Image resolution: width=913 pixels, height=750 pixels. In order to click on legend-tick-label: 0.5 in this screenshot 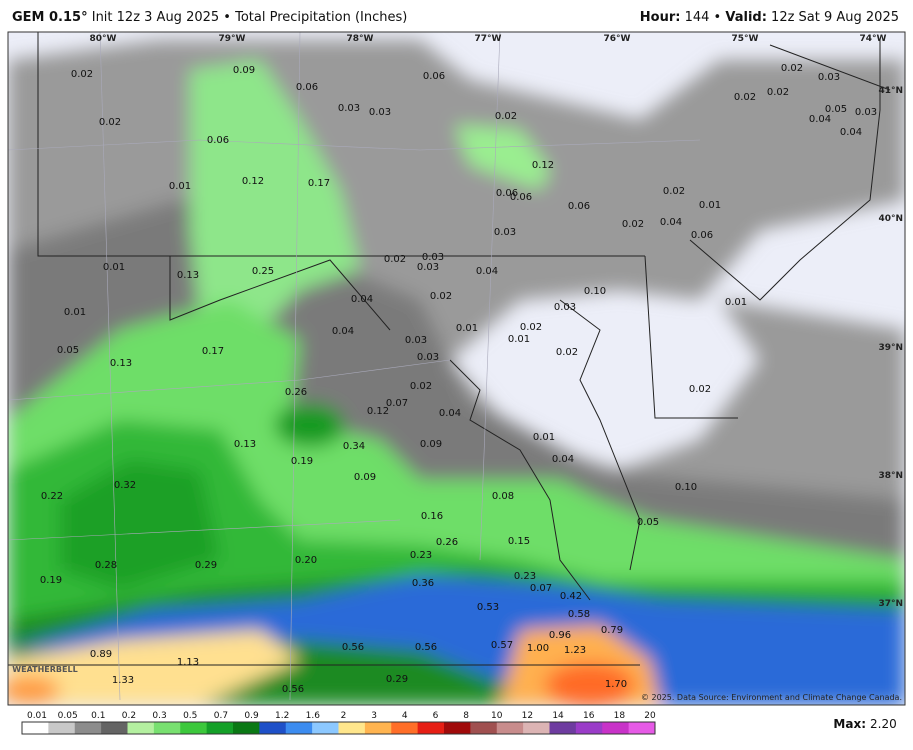, I will do `click(190, 716)`.